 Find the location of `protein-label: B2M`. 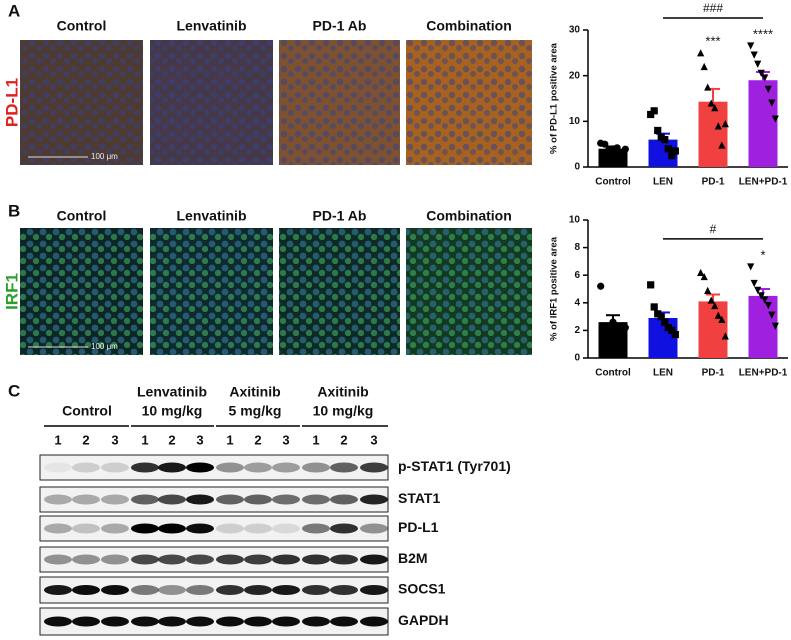

protein-label: B2M is located at coordinates (413, 558).